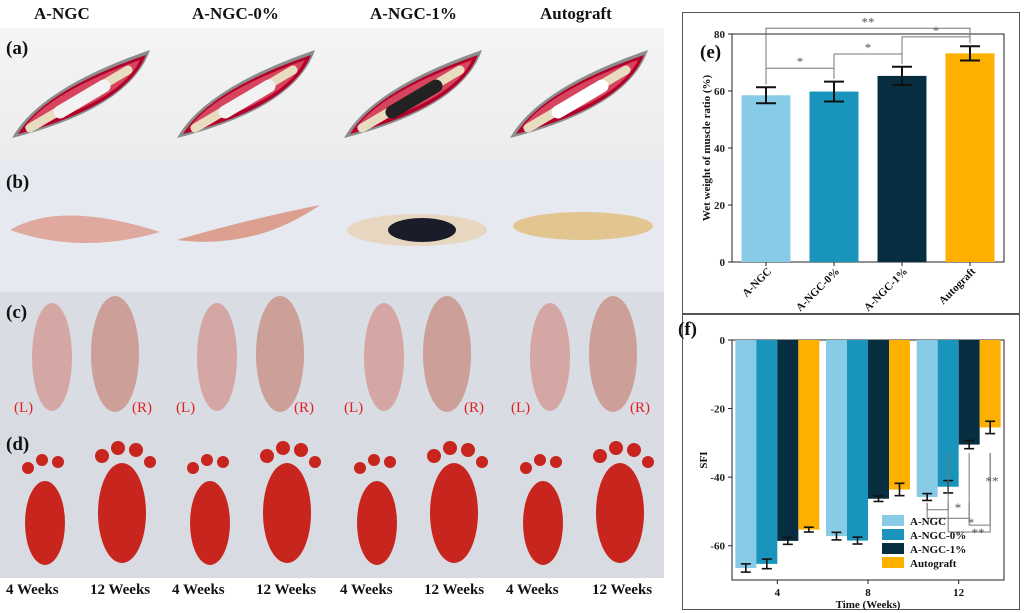 The image size is (1024, 613). I want to click on panel-label-e: (e), so click(710, 52).